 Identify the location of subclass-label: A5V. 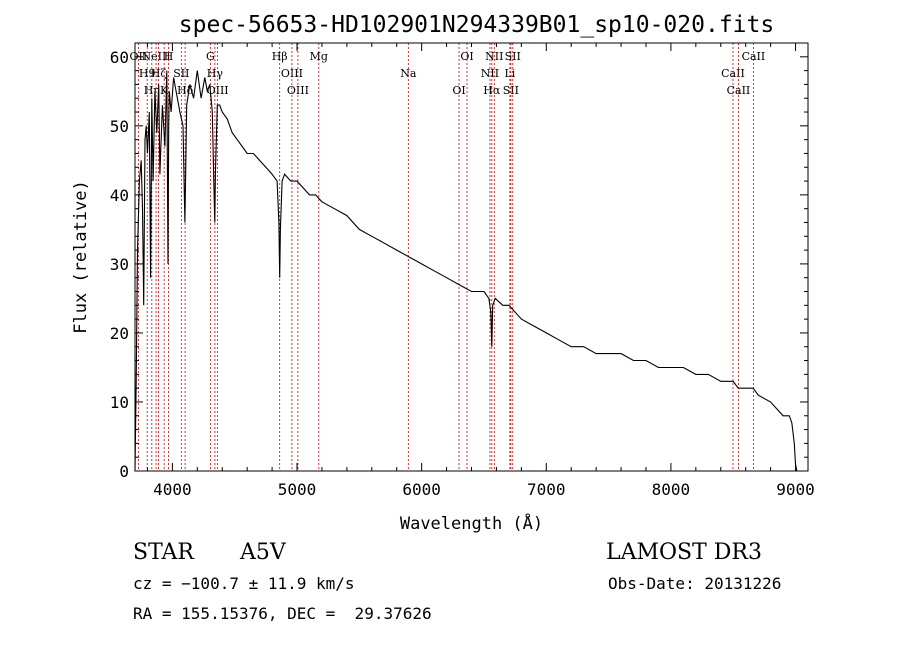
(263, 552).